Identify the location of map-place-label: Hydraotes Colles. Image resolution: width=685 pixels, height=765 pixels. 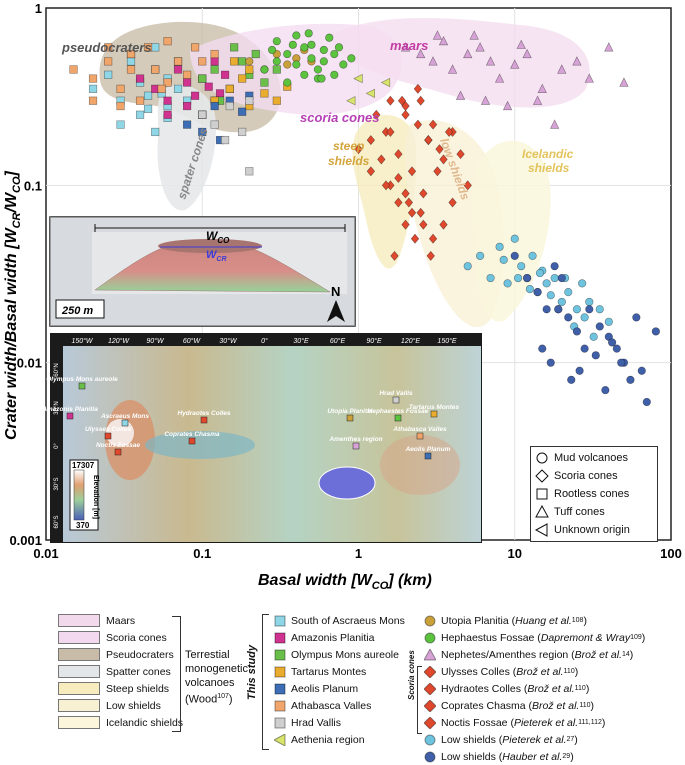
(203, 413).